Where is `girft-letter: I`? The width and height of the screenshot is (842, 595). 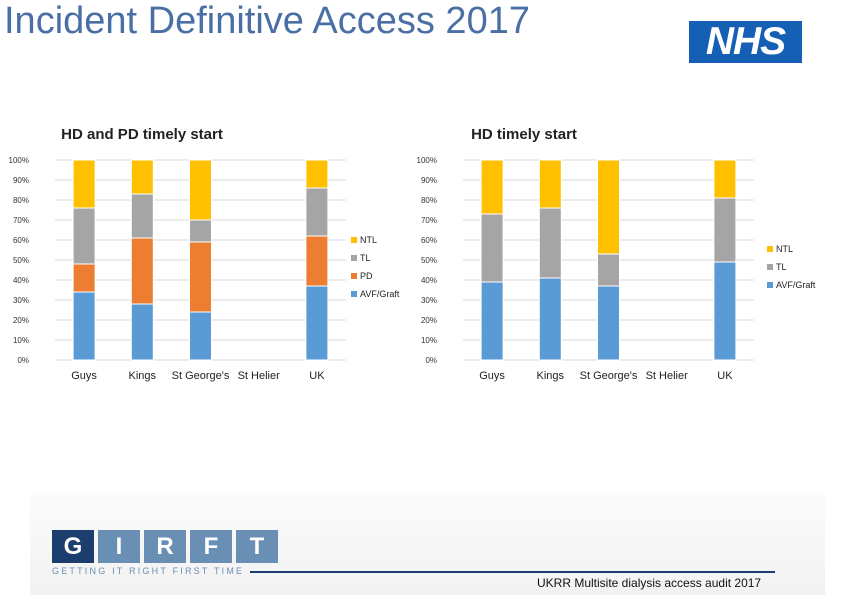 girft-letter: I is located at coordinates (119, 546).